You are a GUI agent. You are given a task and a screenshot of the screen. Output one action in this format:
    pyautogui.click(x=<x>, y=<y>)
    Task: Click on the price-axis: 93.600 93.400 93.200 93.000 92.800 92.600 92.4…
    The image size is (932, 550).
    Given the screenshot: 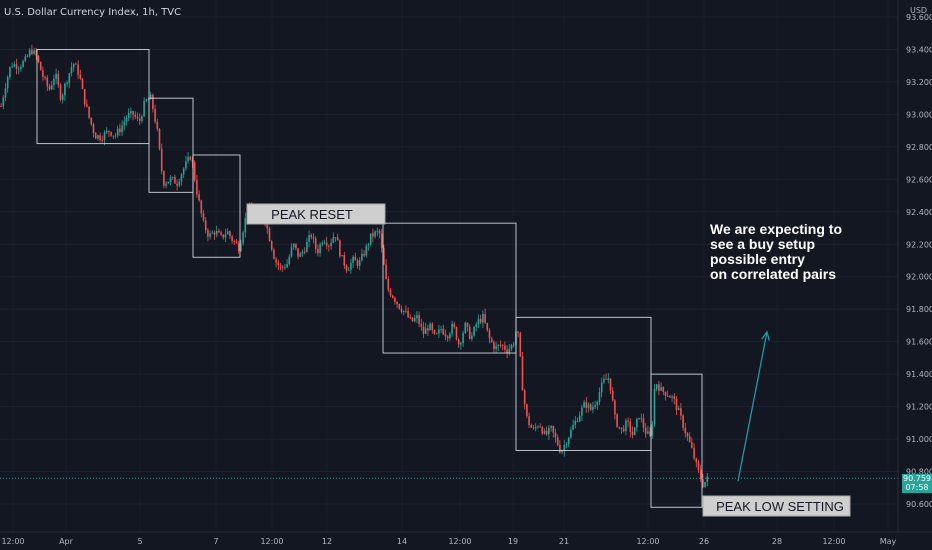 What is the action you would take?
    pyautogui.click(x=919, y=261)
    